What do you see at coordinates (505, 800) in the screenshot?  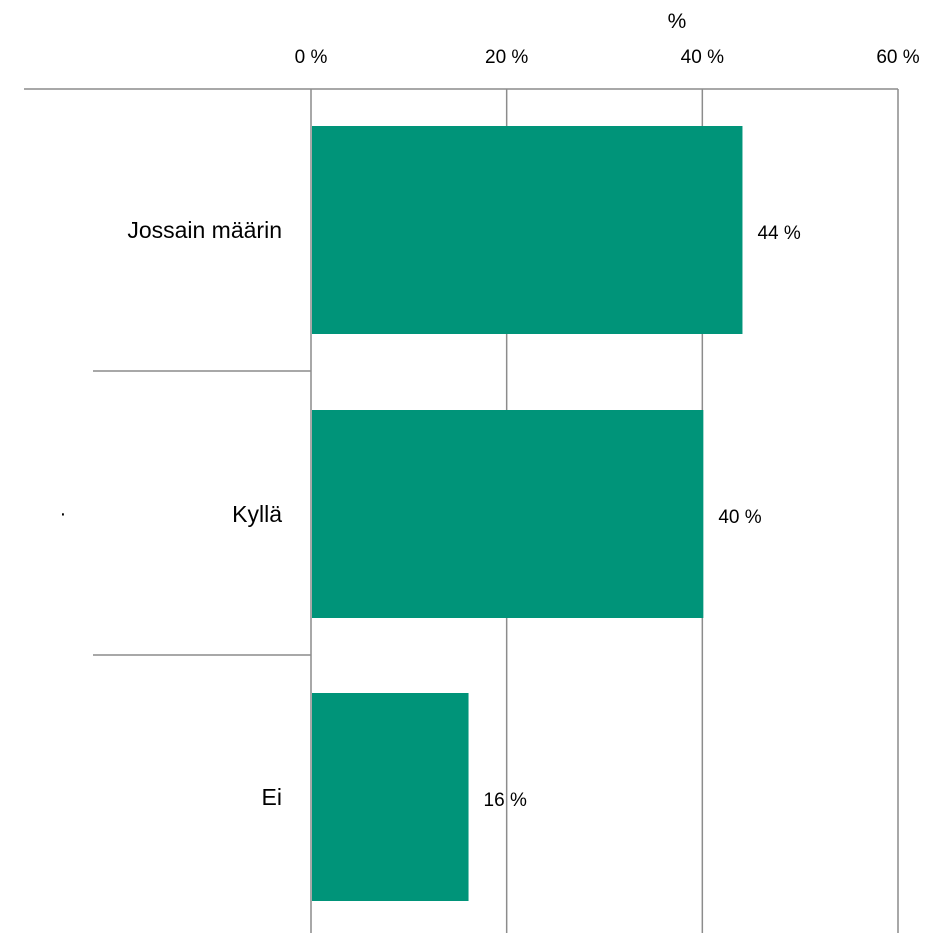 I see `data-label: 16 %` at bounding box center [505, 800].